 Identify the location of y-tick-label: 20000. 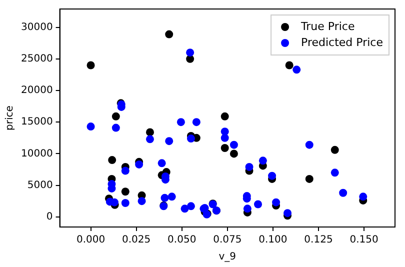
(37, 90).